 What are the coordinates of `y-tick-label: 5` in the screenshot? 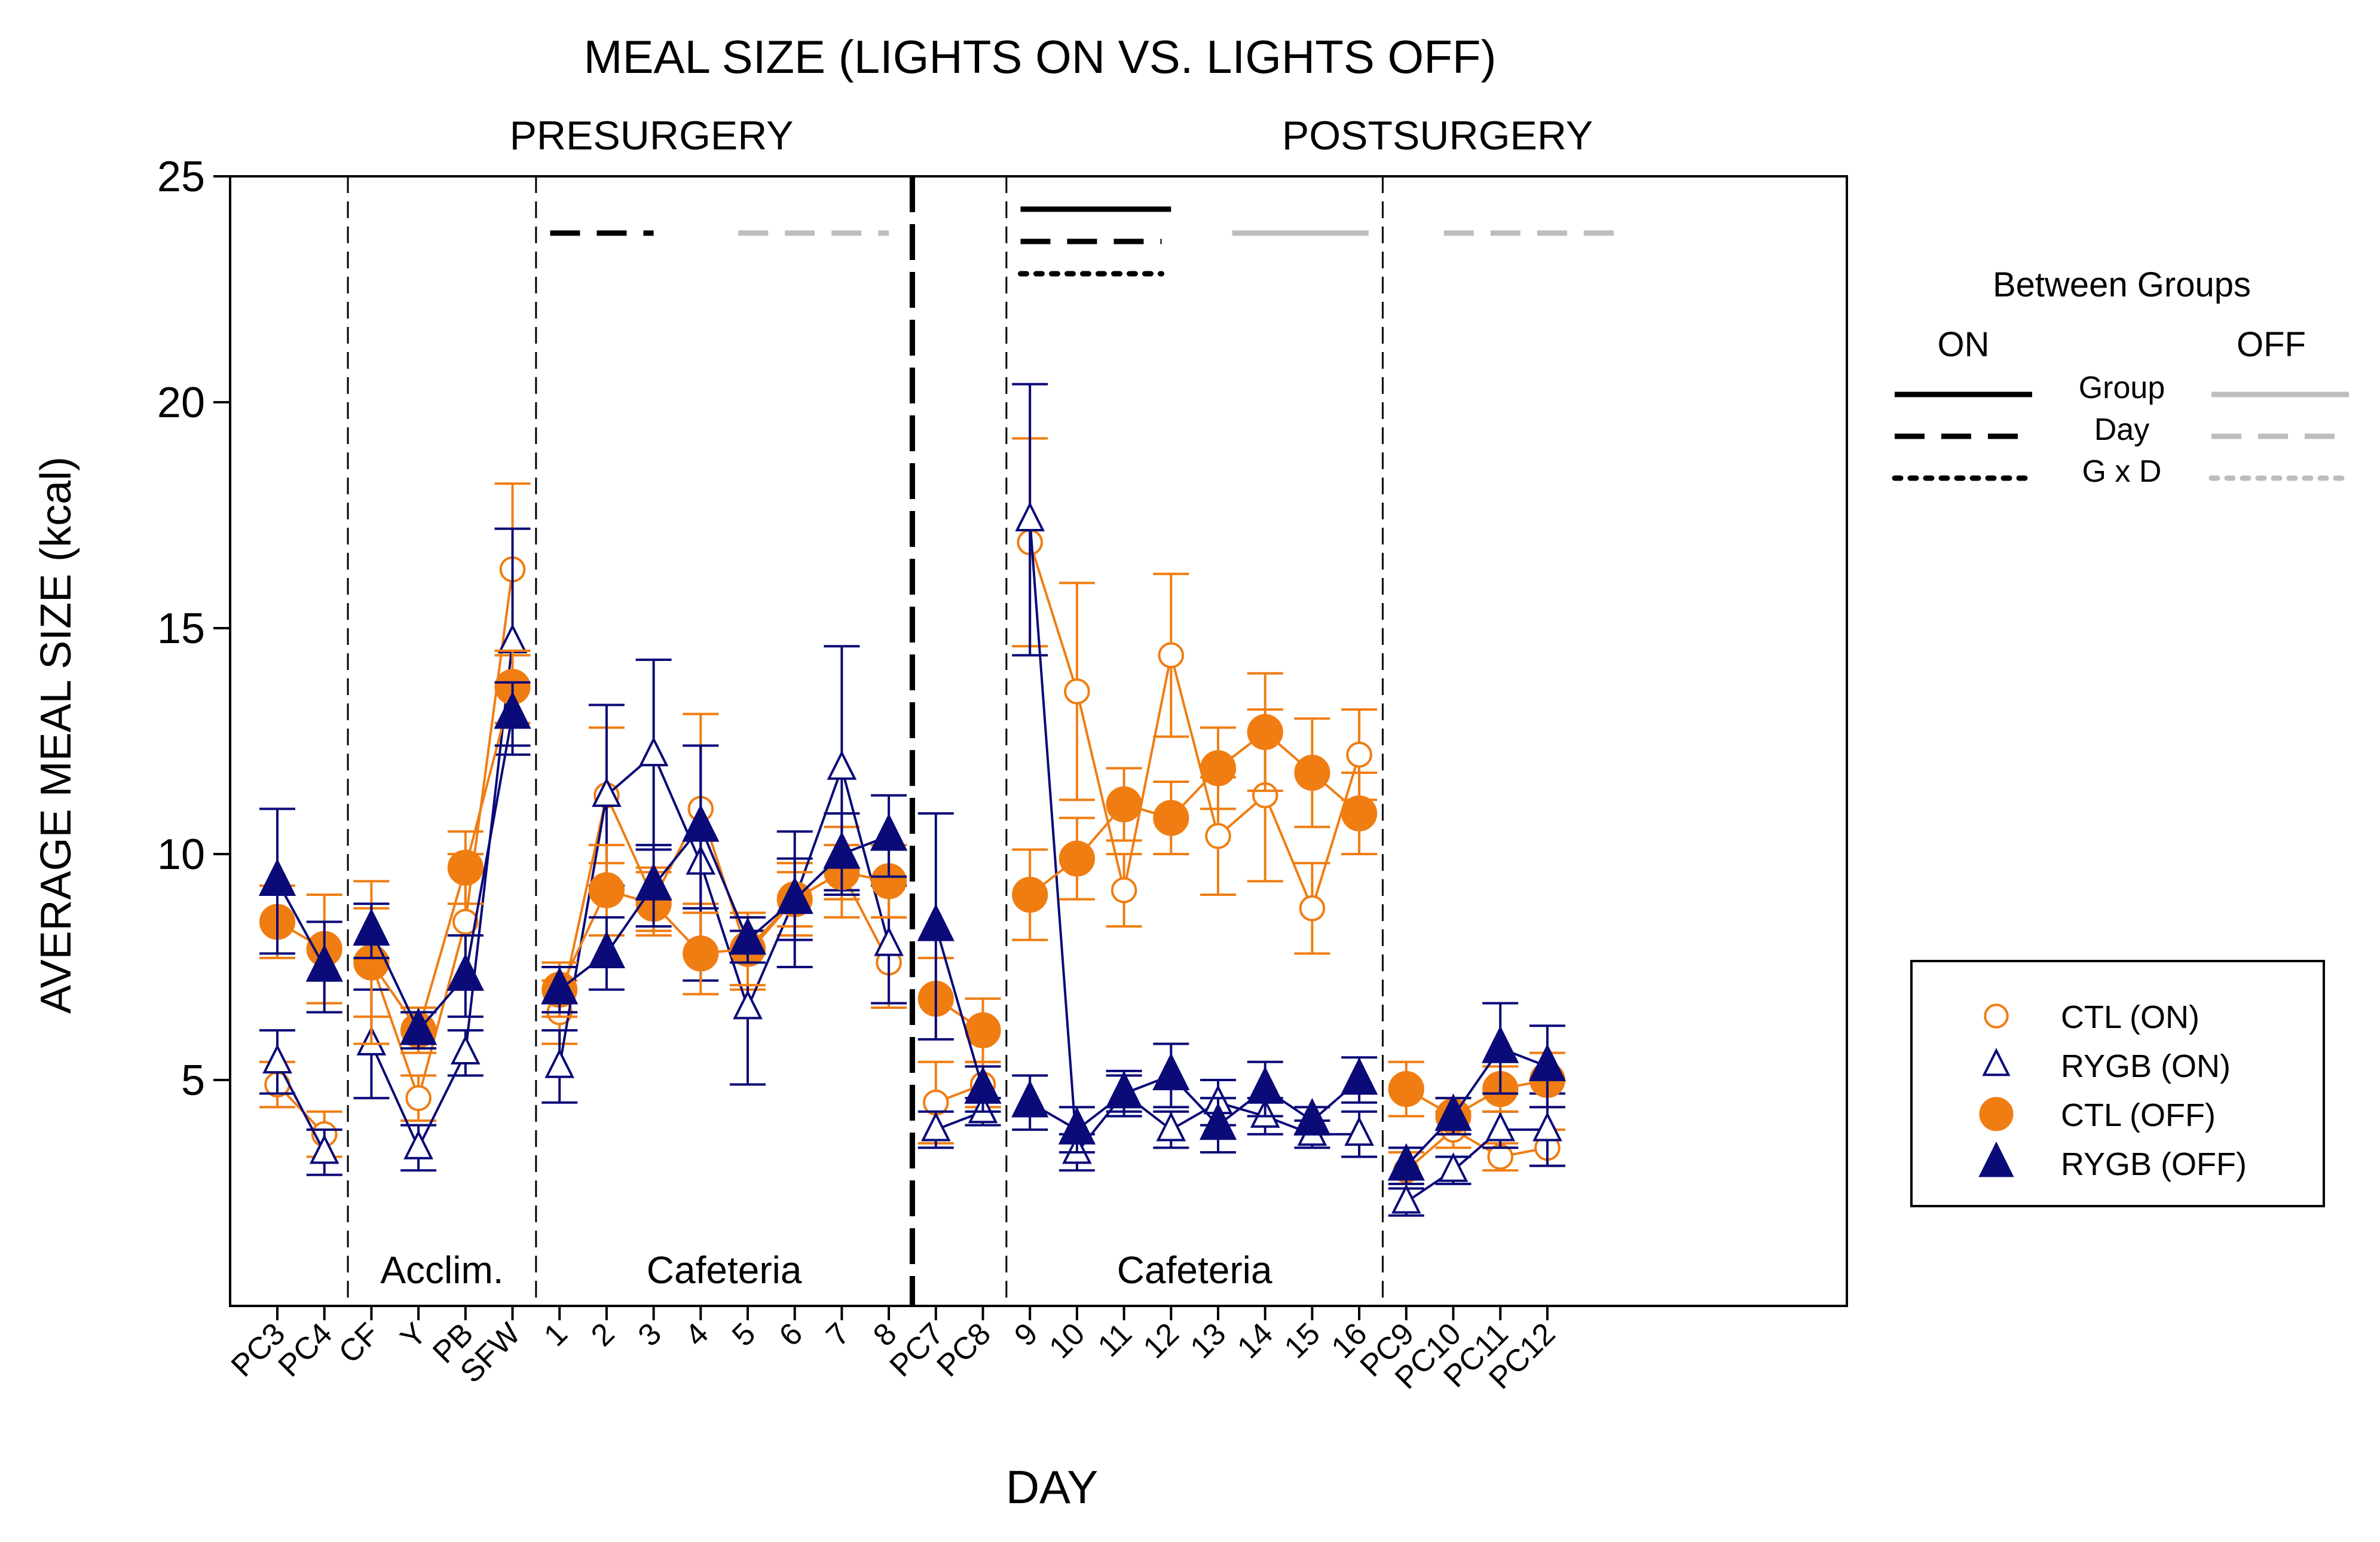 It's located at (193, 1081).